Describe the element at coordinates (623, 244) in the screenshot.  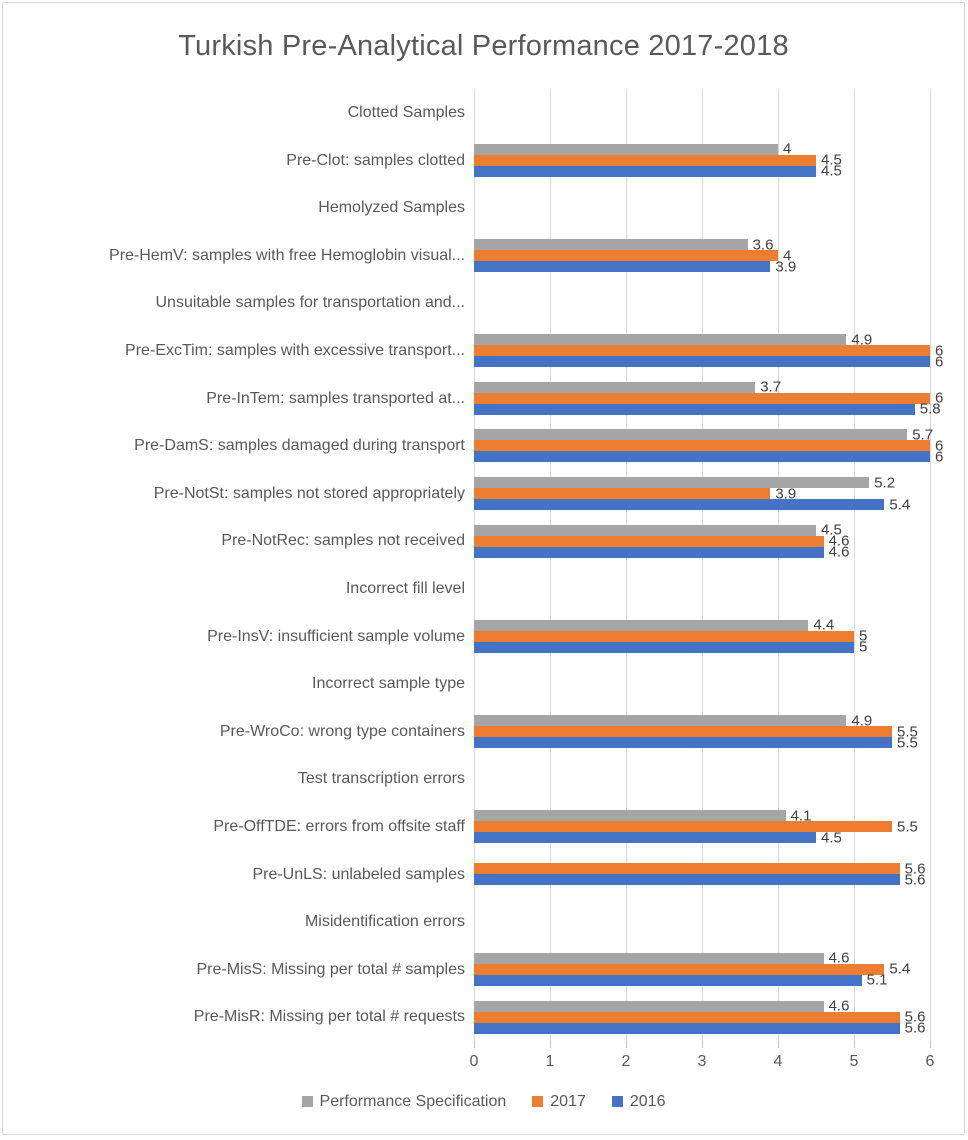
I see `bar-performance-specification: 3.6` at that location.